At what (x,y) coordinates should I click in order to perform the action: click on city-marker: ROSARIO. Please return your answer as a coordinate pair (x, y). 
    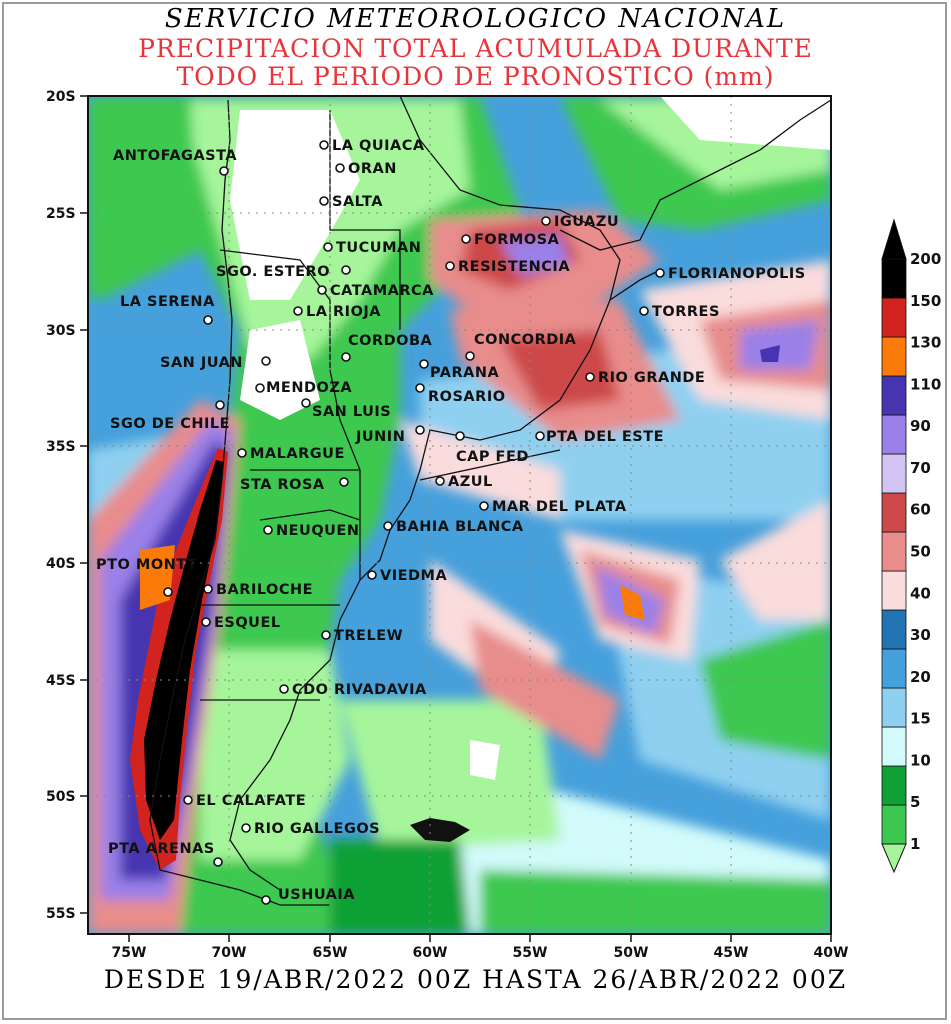
    Looking at the image, I should click on (460, 394).